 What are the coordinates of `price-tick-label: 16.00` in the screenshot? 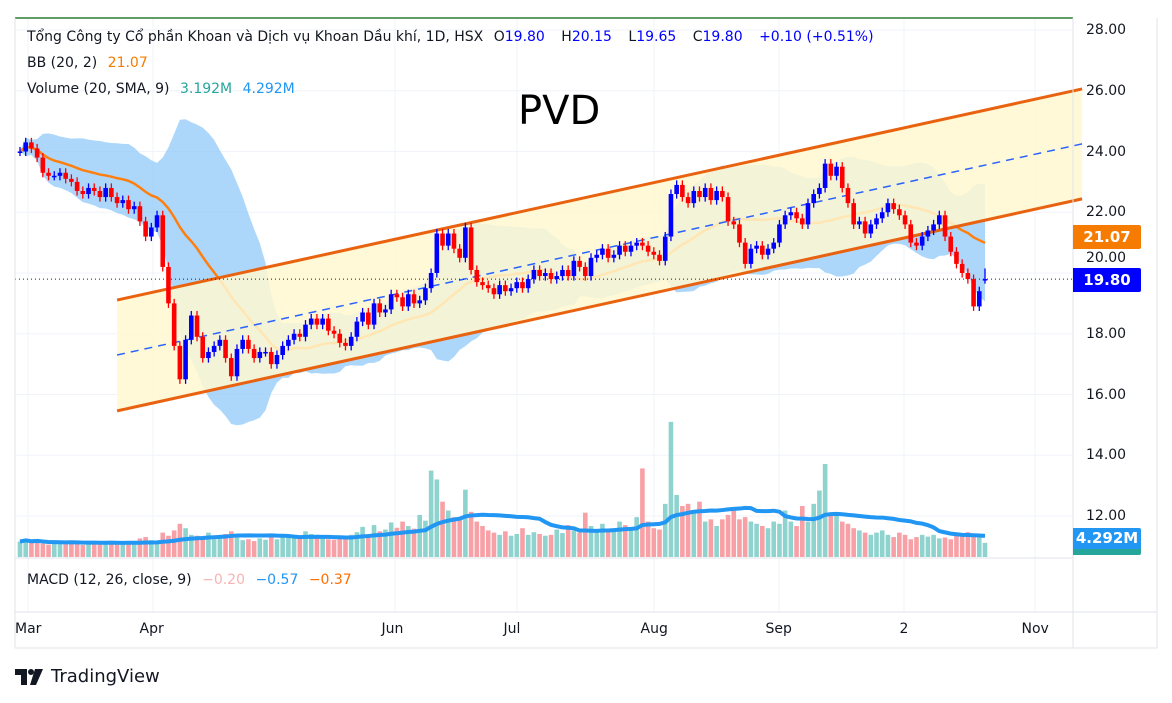 It's located at (1106, 394).